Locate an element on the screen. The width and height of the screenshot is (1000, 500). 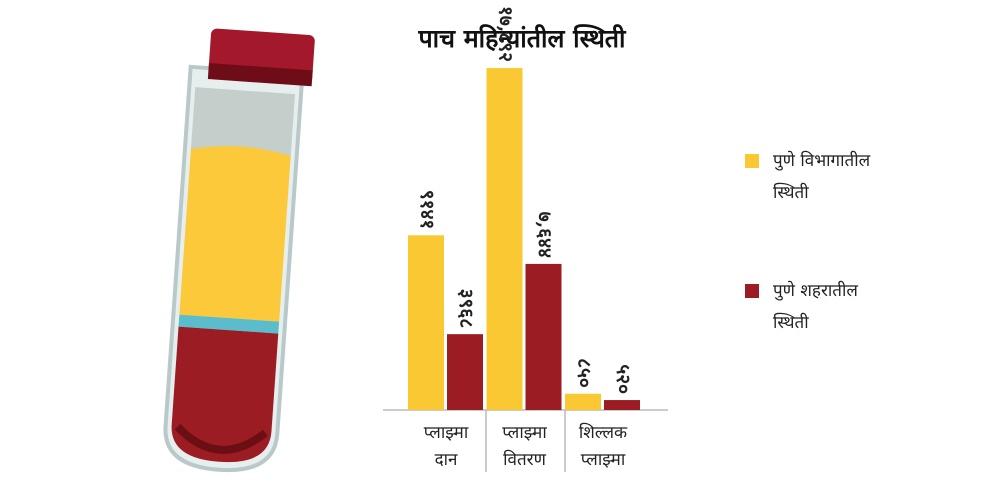
x-tick-label: प्लाझ्मा दान is located at coordinates (446, 446).